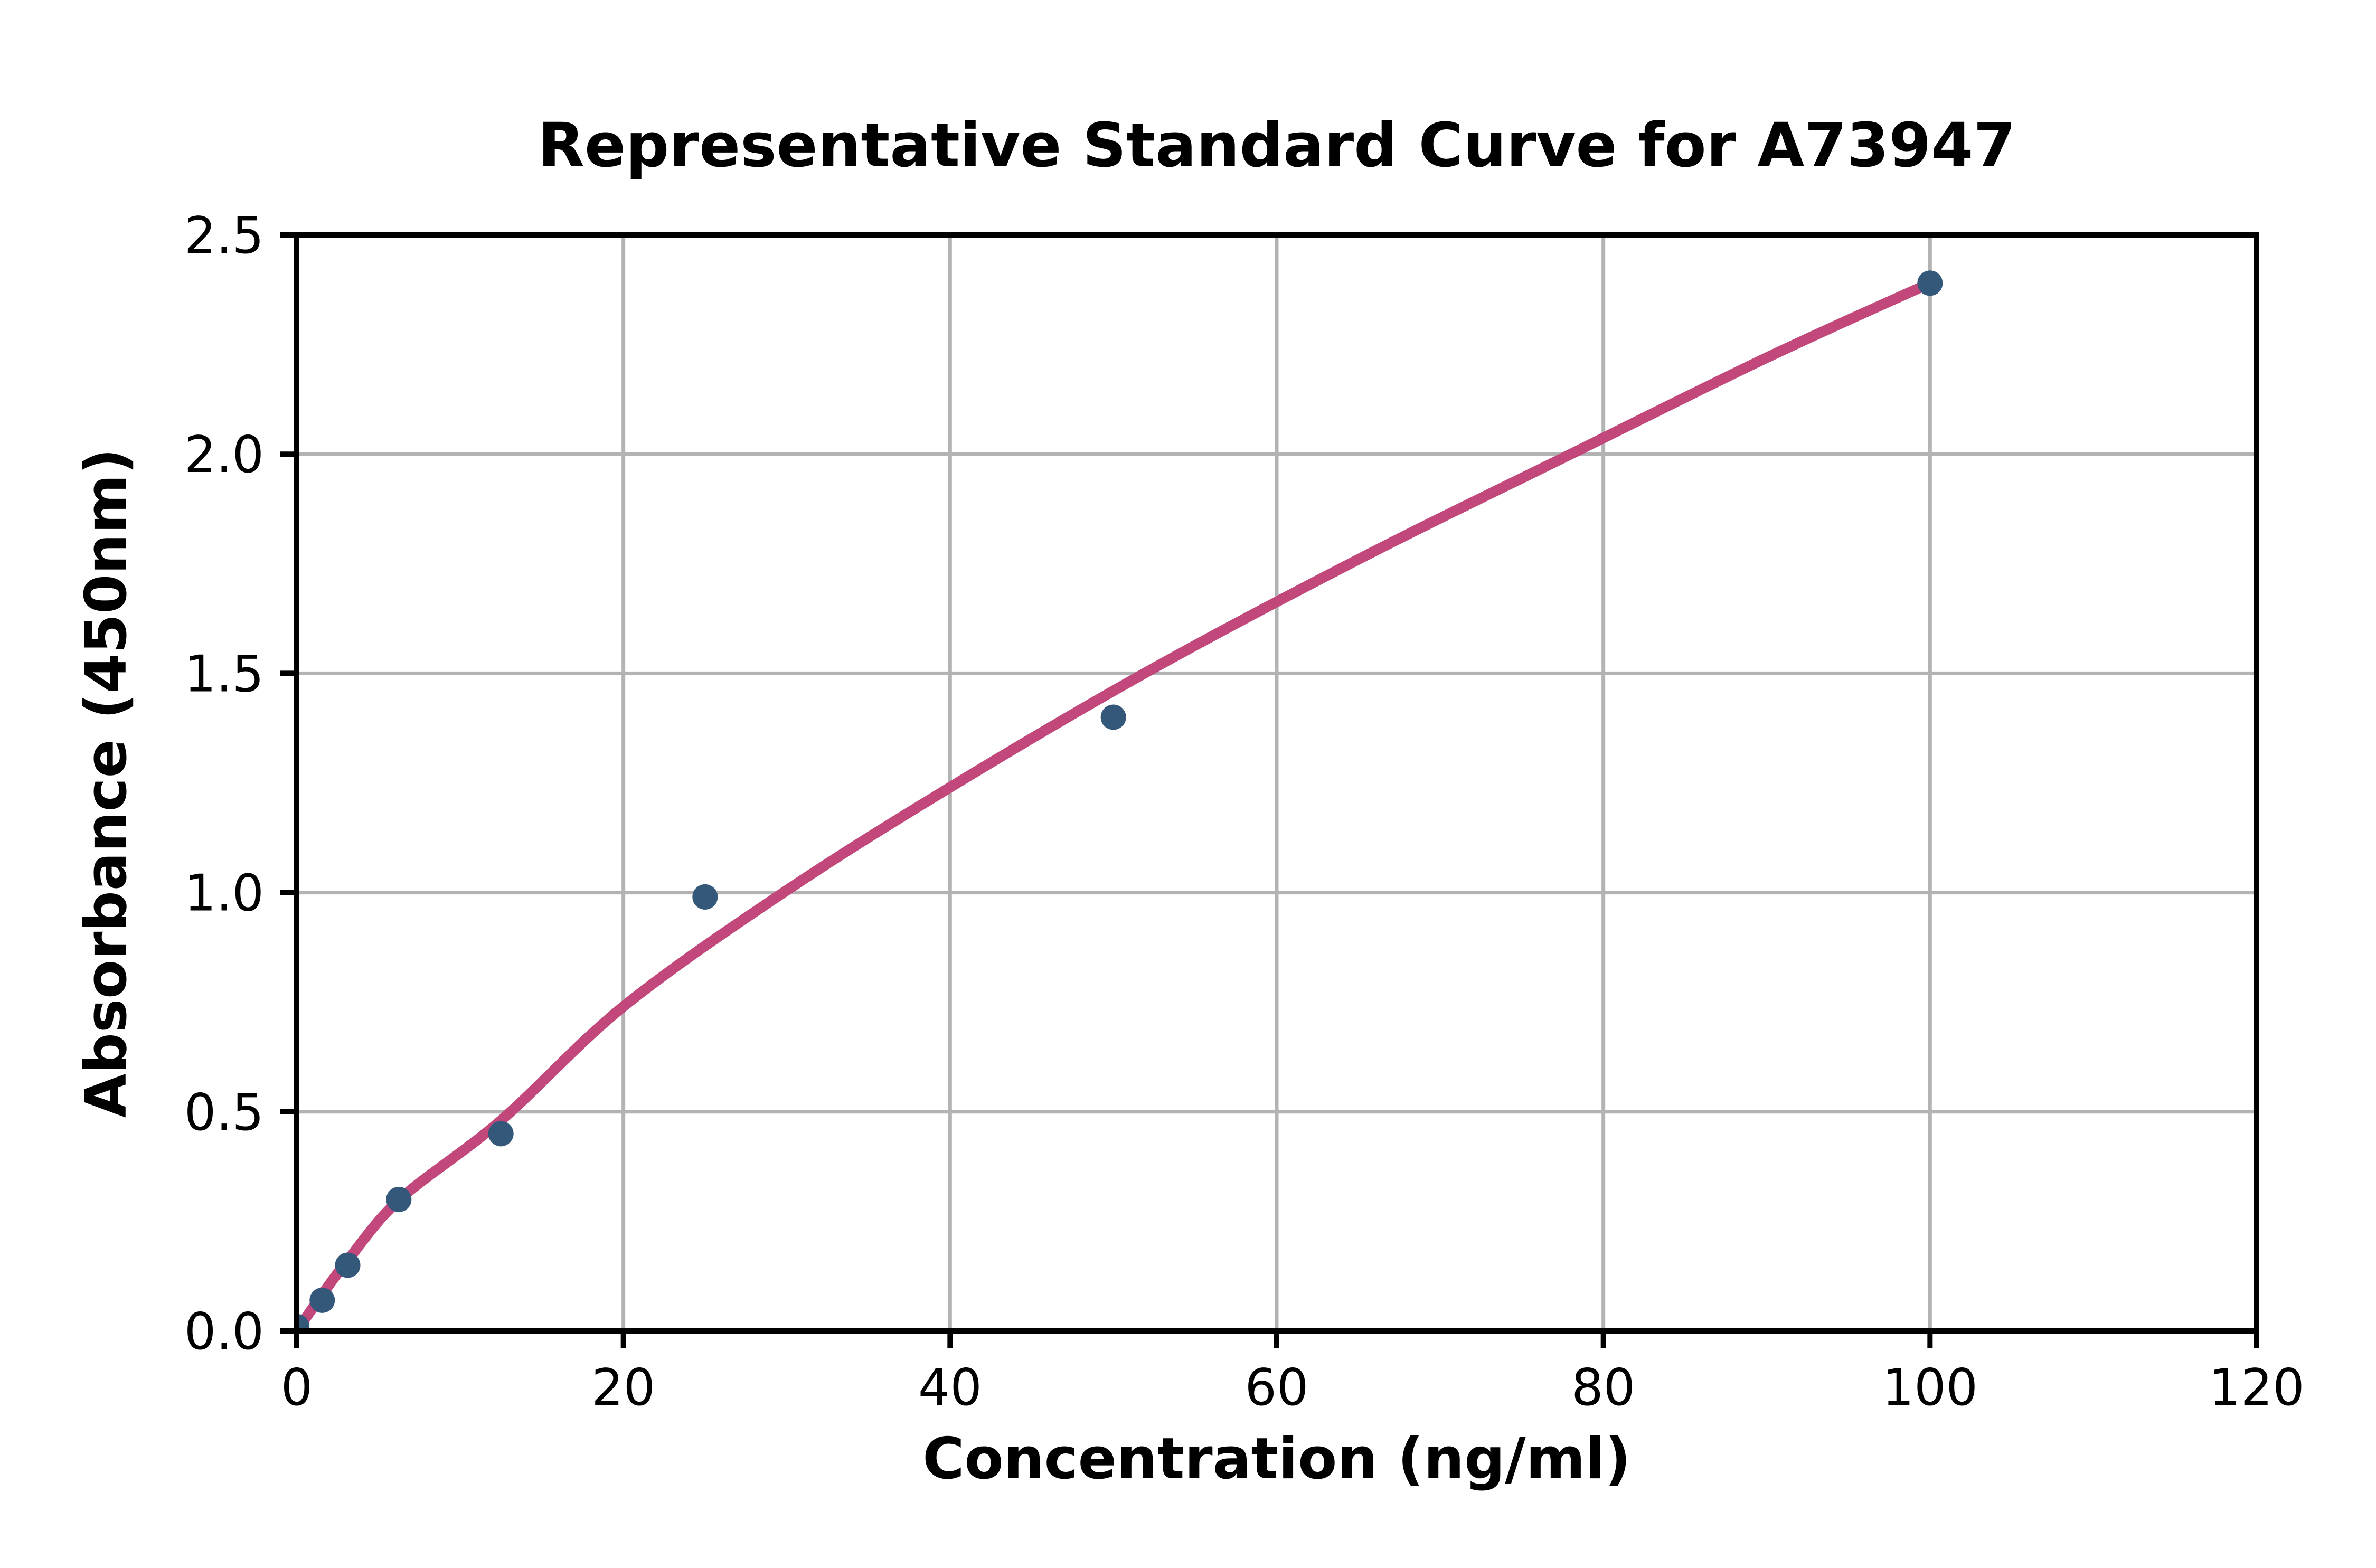 This screenshot has height=1568, width=2376. Describe the element at coordinates (297, 1388) in the screenshot. I see `x-tick-label: 0` at that location.